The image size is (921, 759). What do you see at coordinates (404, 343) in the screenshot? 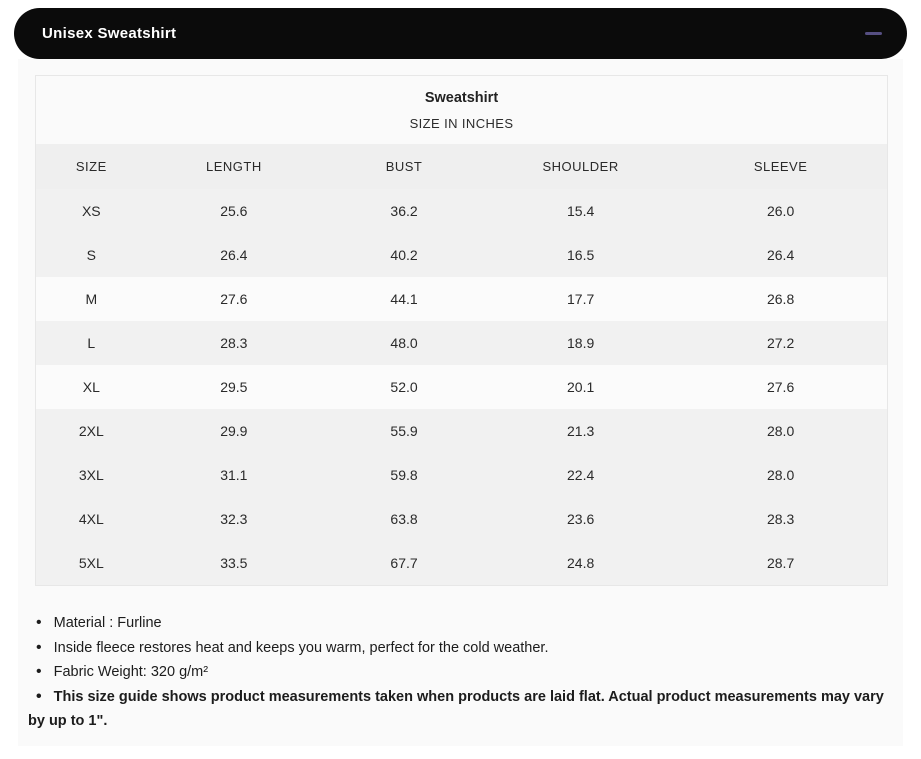
I see `measurement-cell: 48.0` at bounding box center [404, 343].